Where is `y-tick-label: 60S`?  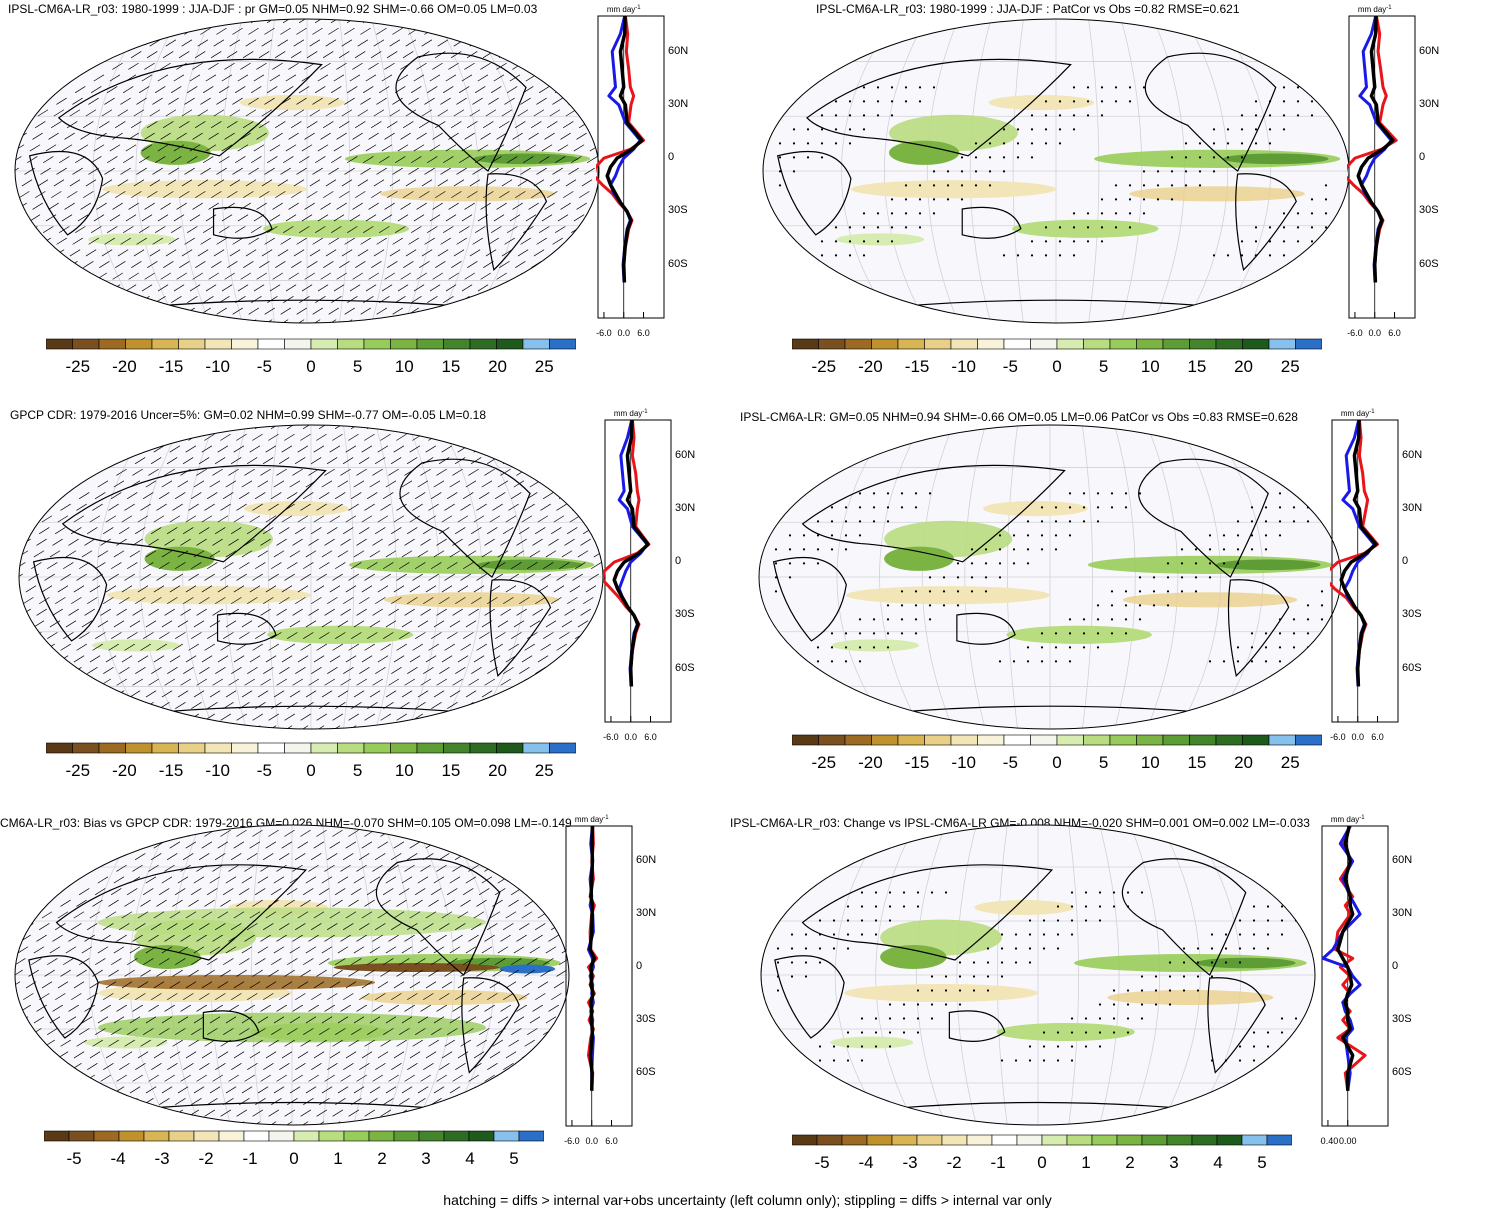 y-tick-label: 60S is located at coordinates (1402, 1072).